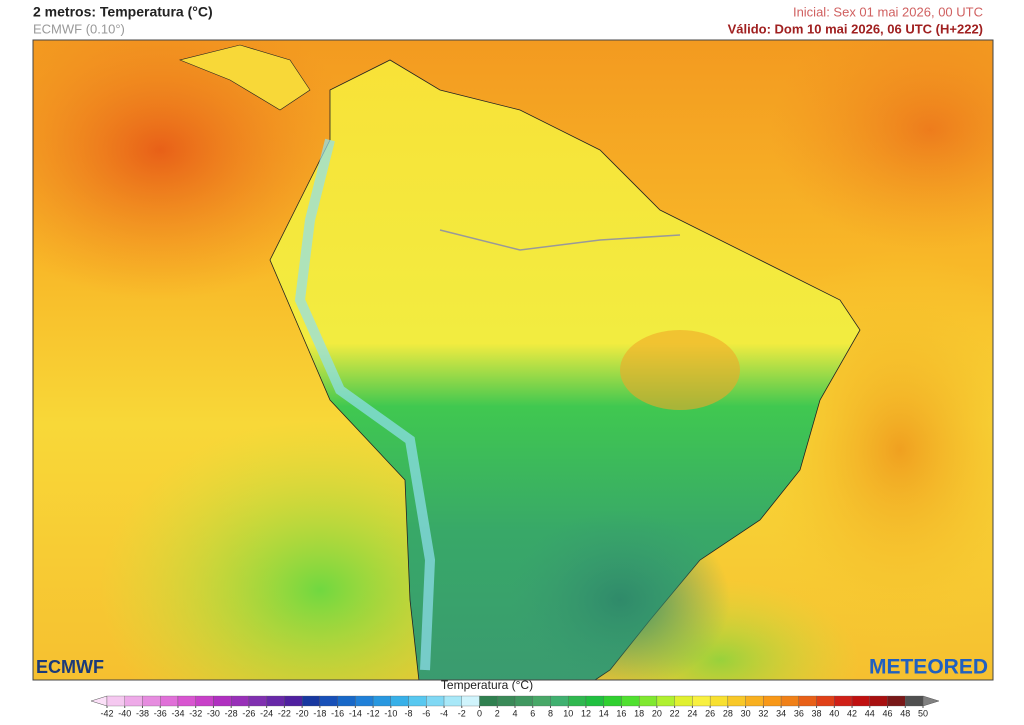  What do you see at coordinates (79, 28) in the screenshot?
I see `model: ECMWF (0.10°)` at bounding box center [79, 28].